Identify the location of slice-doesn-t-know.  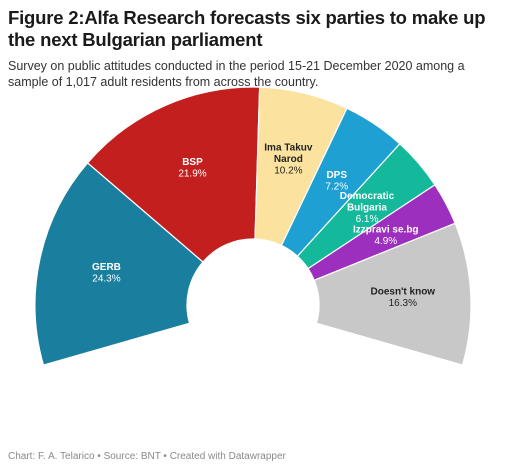
(392, 294).